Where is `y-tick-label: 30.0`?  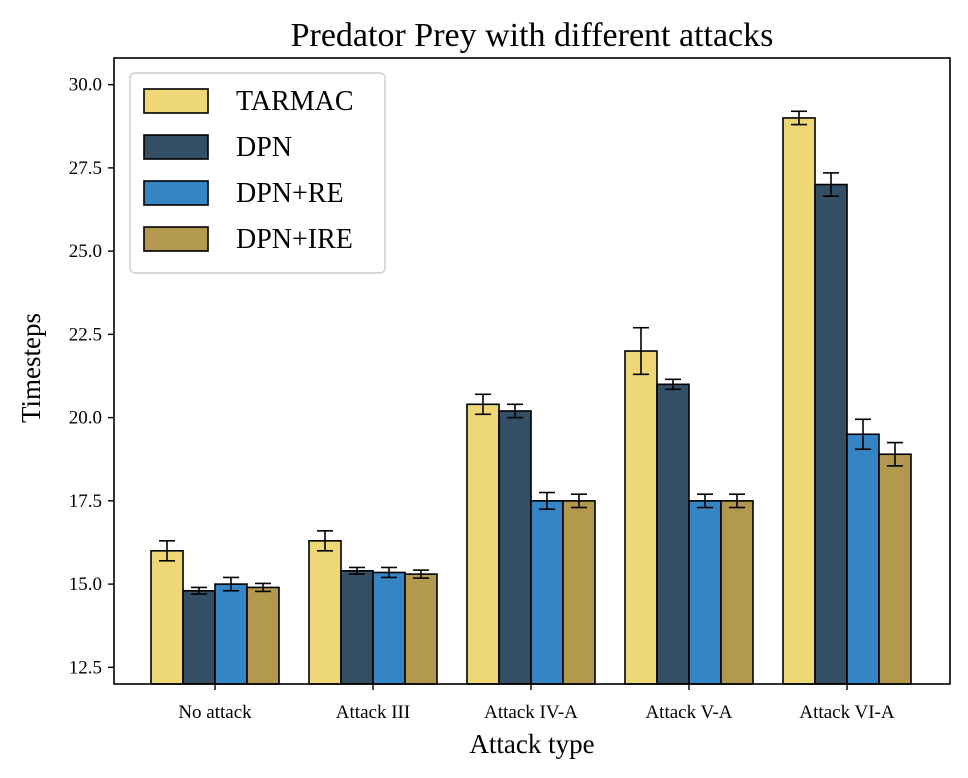
y-tick-label: 30.0 is located at coordinates (85, 85).